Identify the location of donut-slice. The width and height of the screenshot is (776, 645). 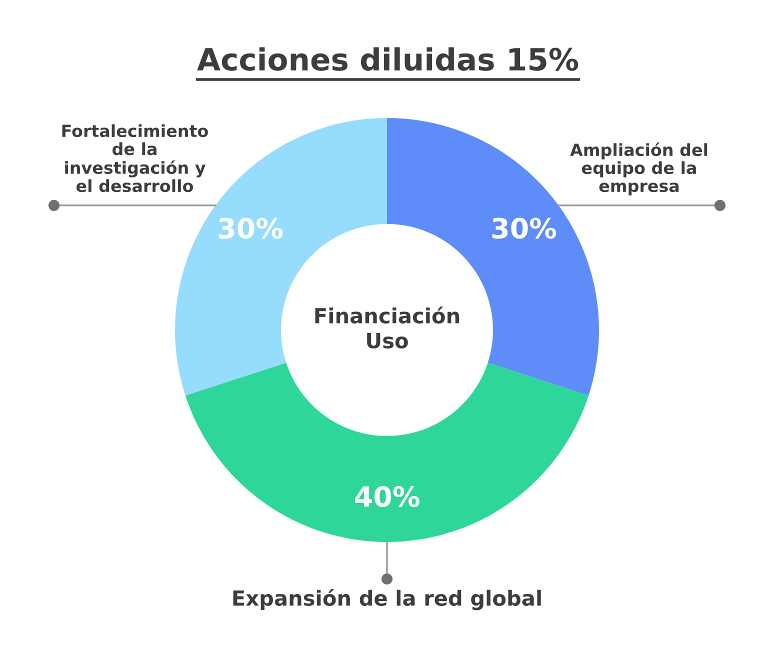
(387, 452).